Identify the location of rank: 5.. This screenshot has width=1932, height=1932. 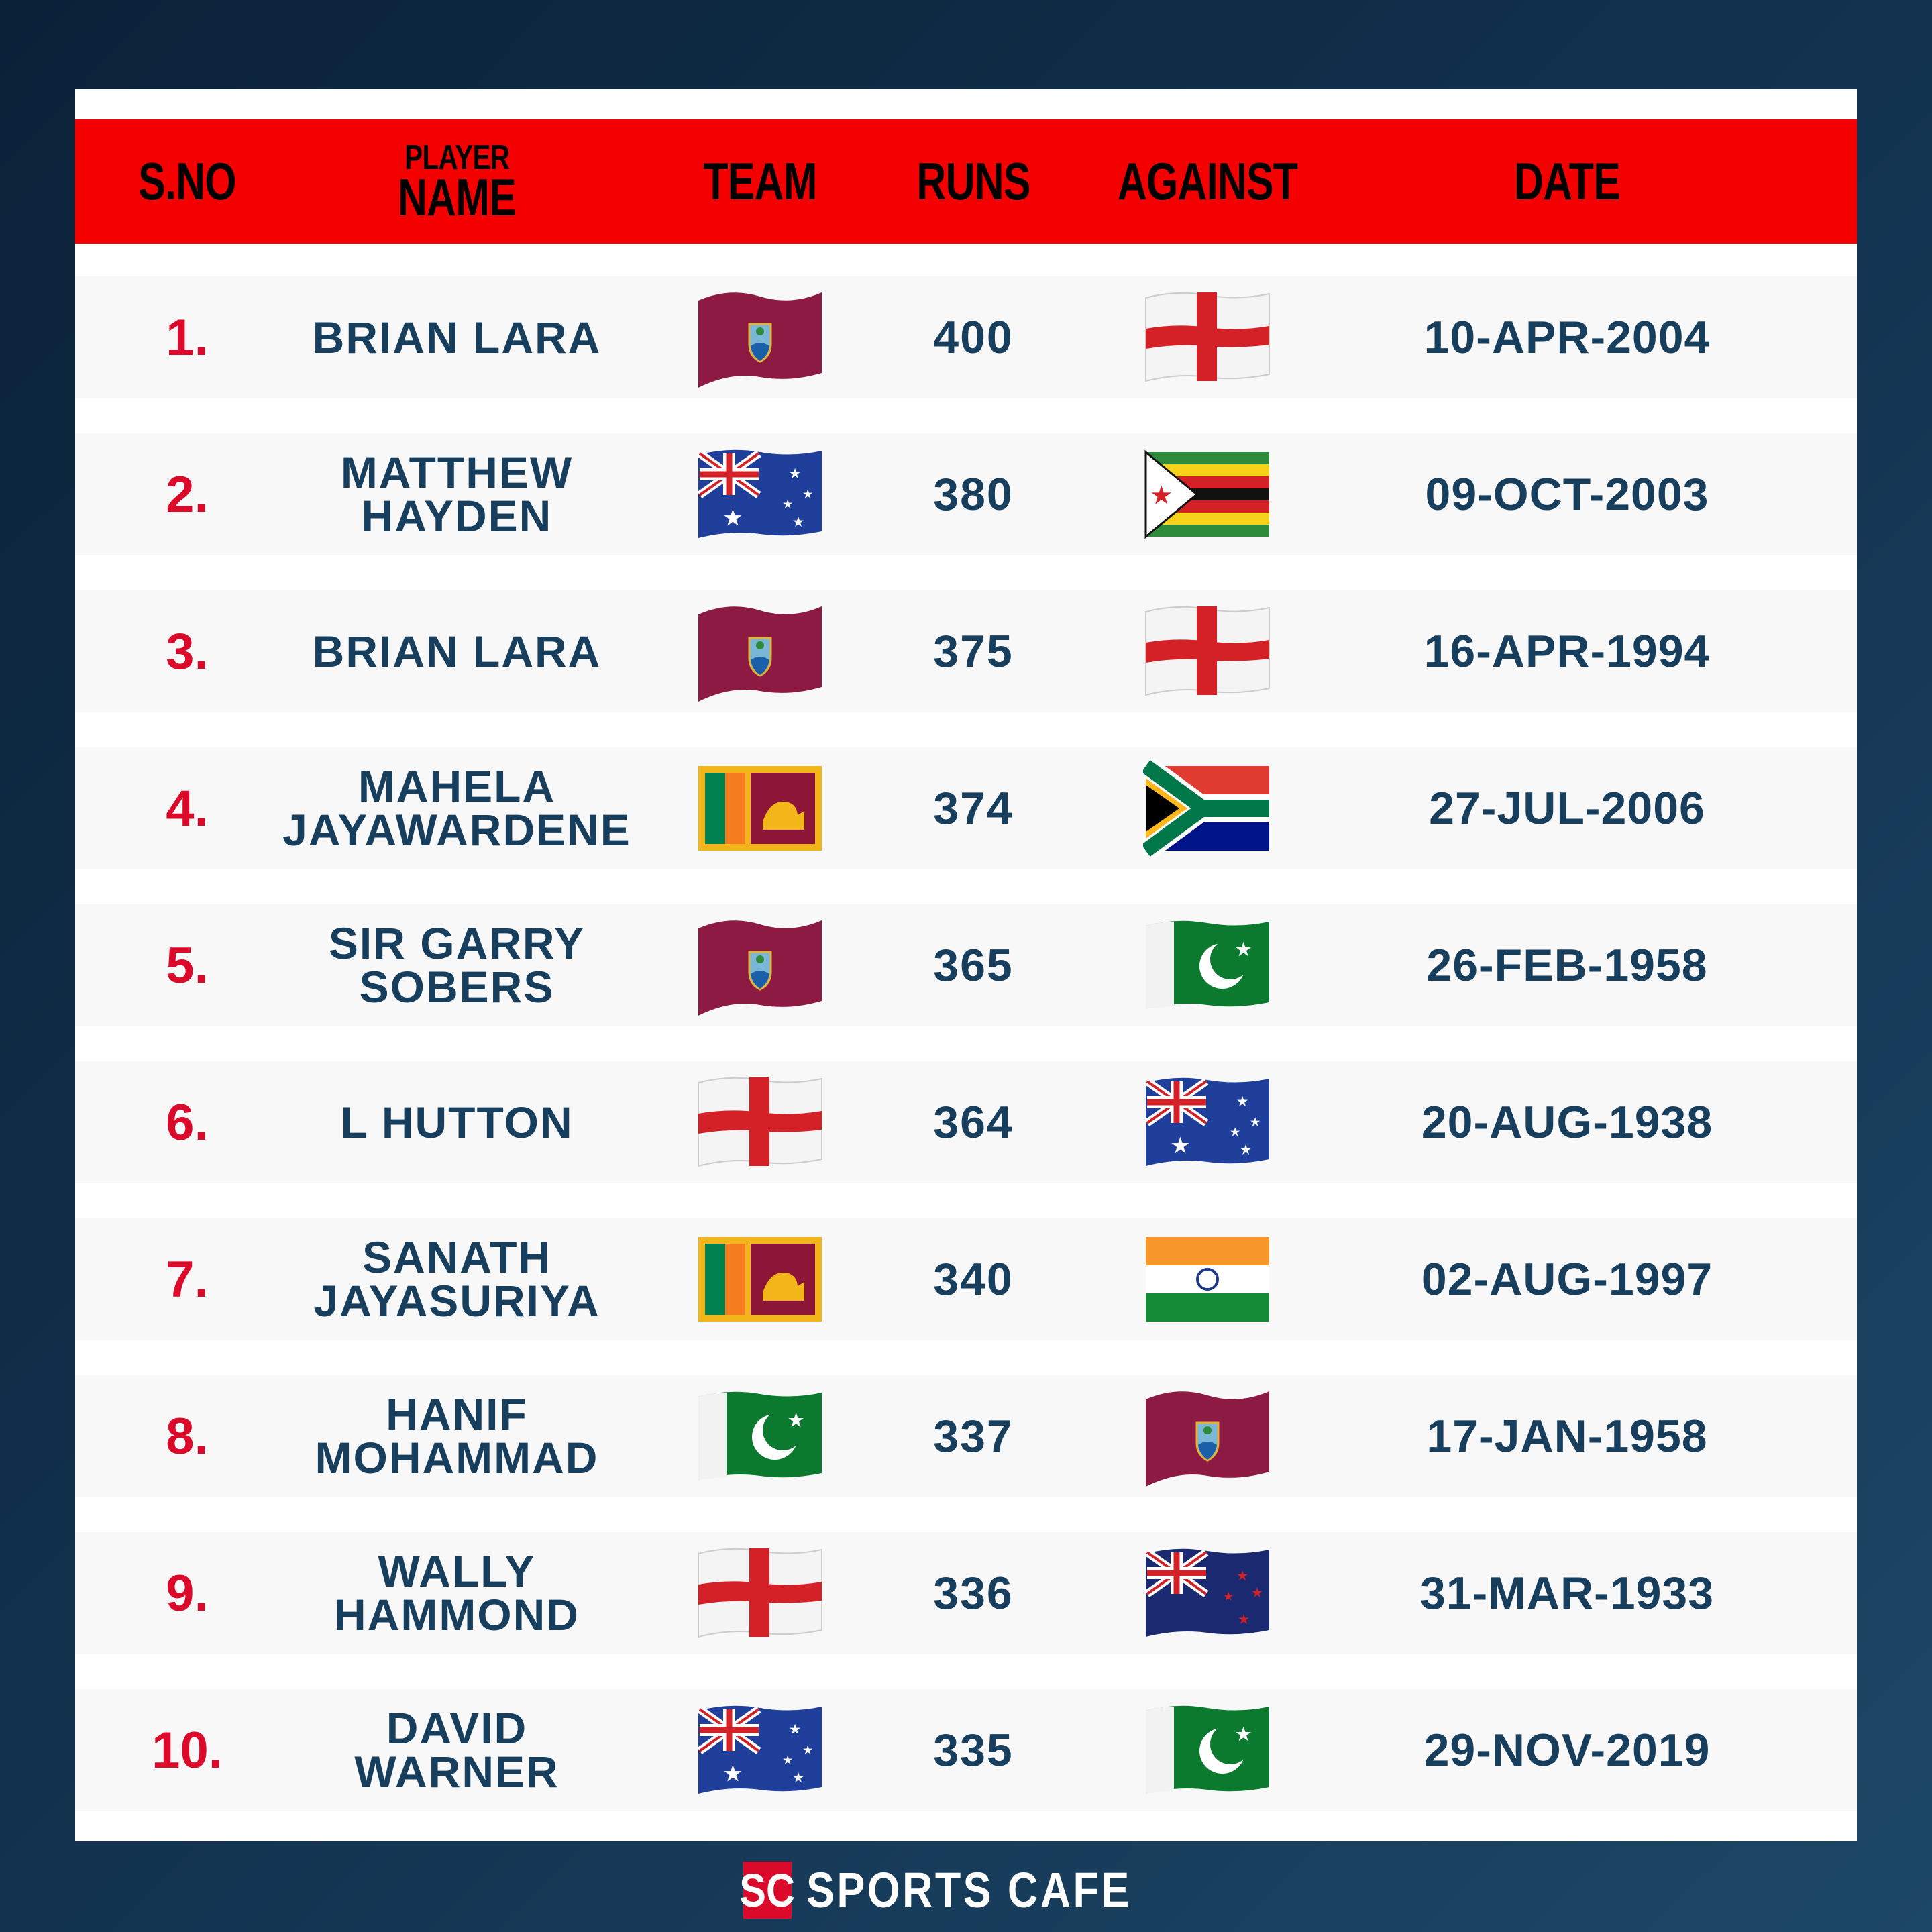
(187, 965).